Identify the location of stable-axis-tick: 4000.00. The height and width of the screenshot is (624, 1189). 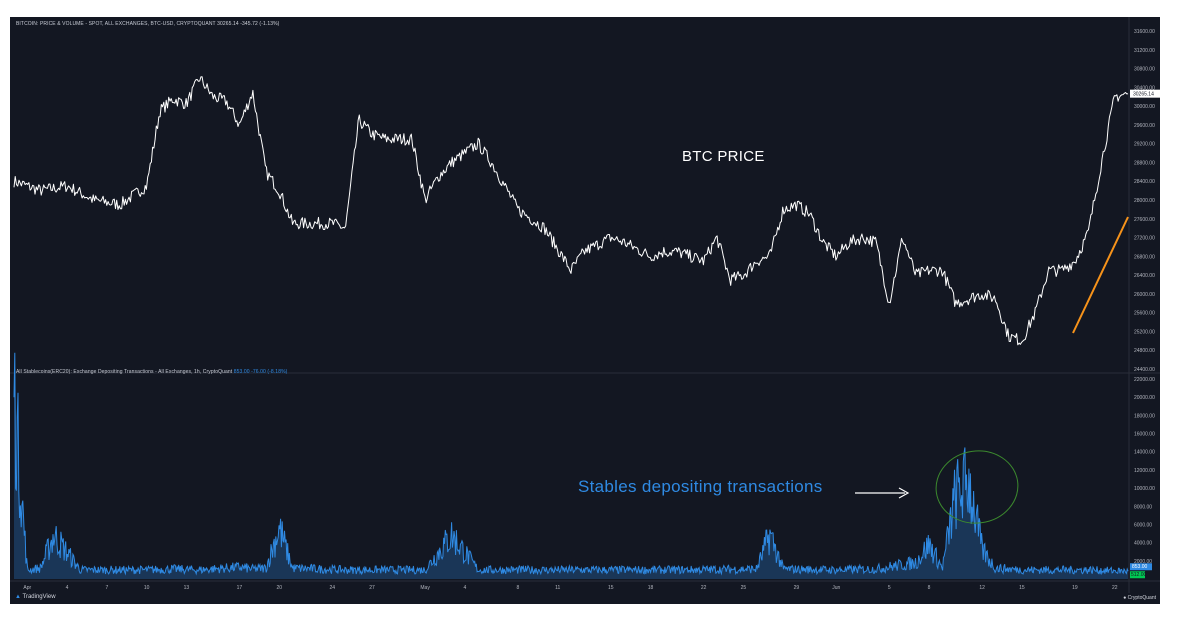
(1143, 544).